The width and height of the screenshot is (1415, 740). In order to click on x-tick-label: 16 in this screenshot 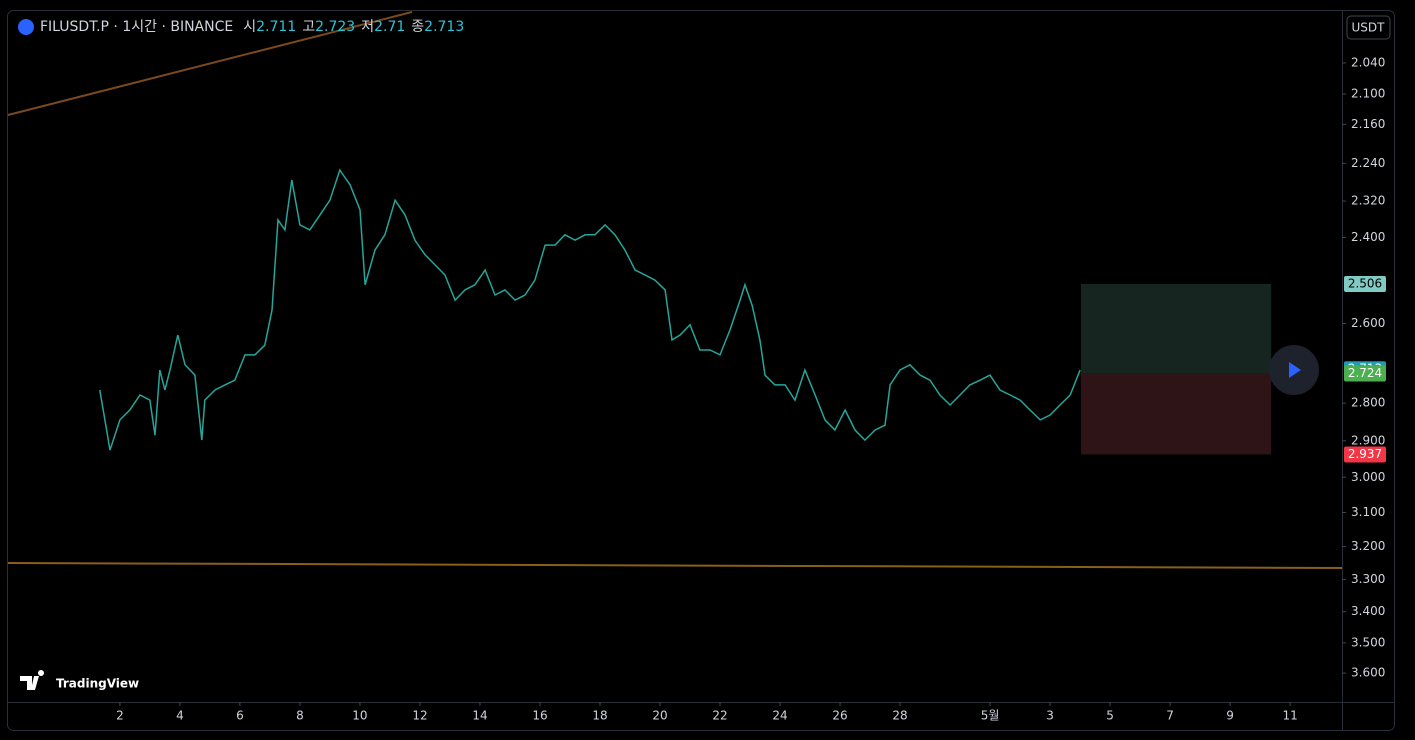, I will do `click(539, 716)`.